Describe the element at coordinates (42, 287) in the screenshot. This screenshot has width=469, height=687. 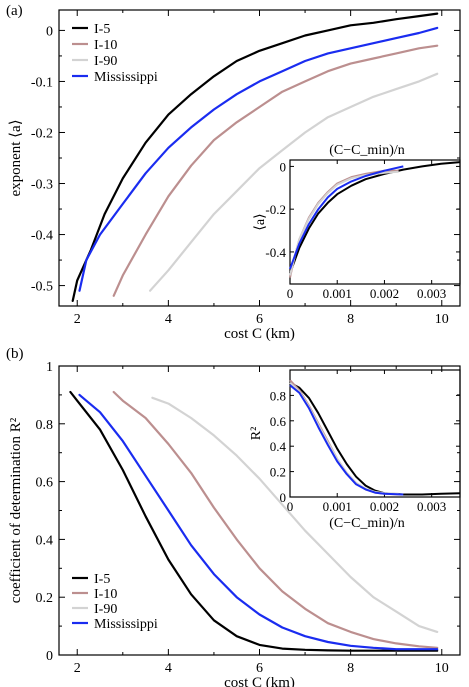
I see `y-tick-label: -0.5` at that location.